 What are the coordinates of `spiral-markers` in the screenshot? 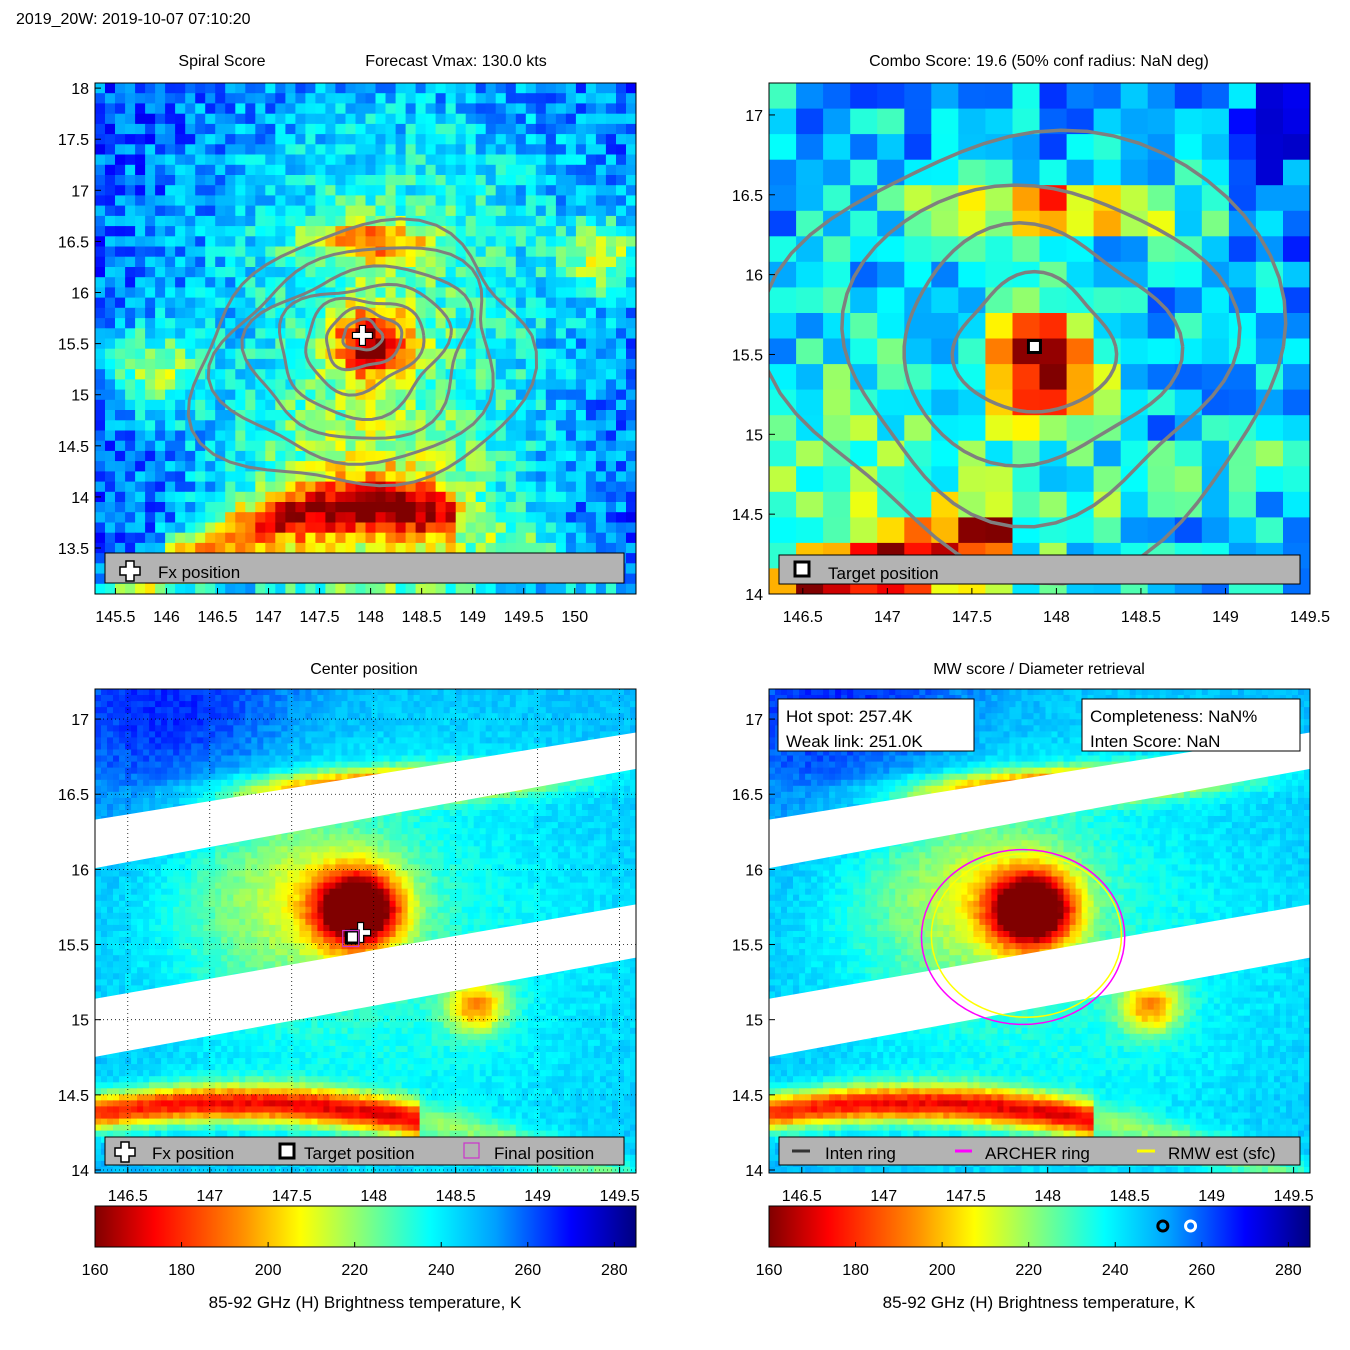 It's located at (362, 335).